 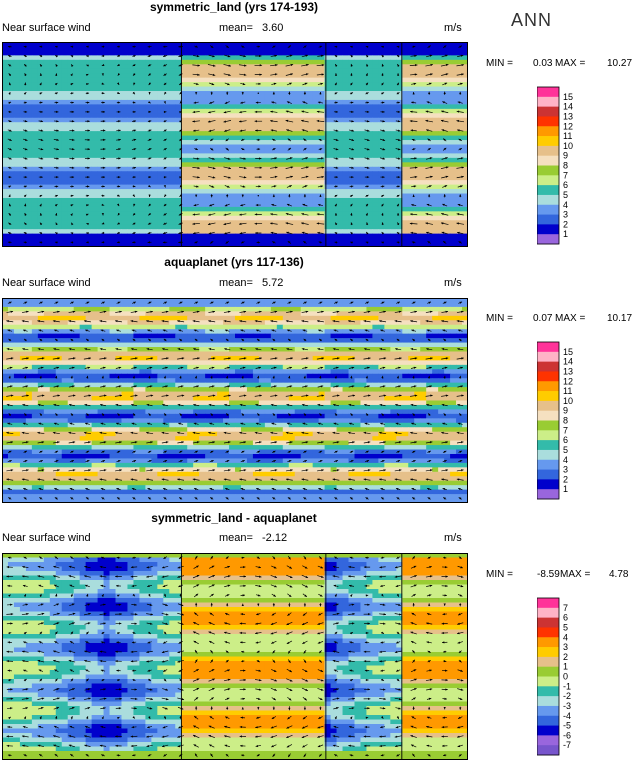 What do you see at coordinates (619, 63) in the screenshot?
I see `panel-1-max-value: 10.27` at bounding box center [619, 63].